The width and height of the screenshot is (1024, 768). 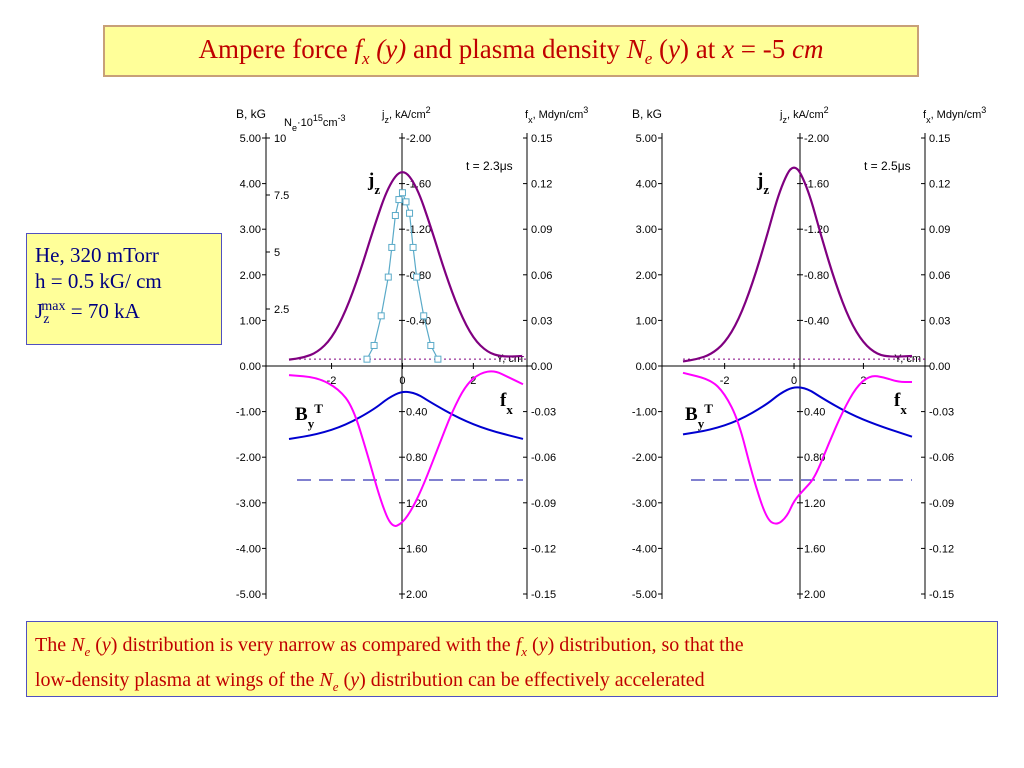 I want to click on b-tick-label: -4.00, so click(x=248, y=549).